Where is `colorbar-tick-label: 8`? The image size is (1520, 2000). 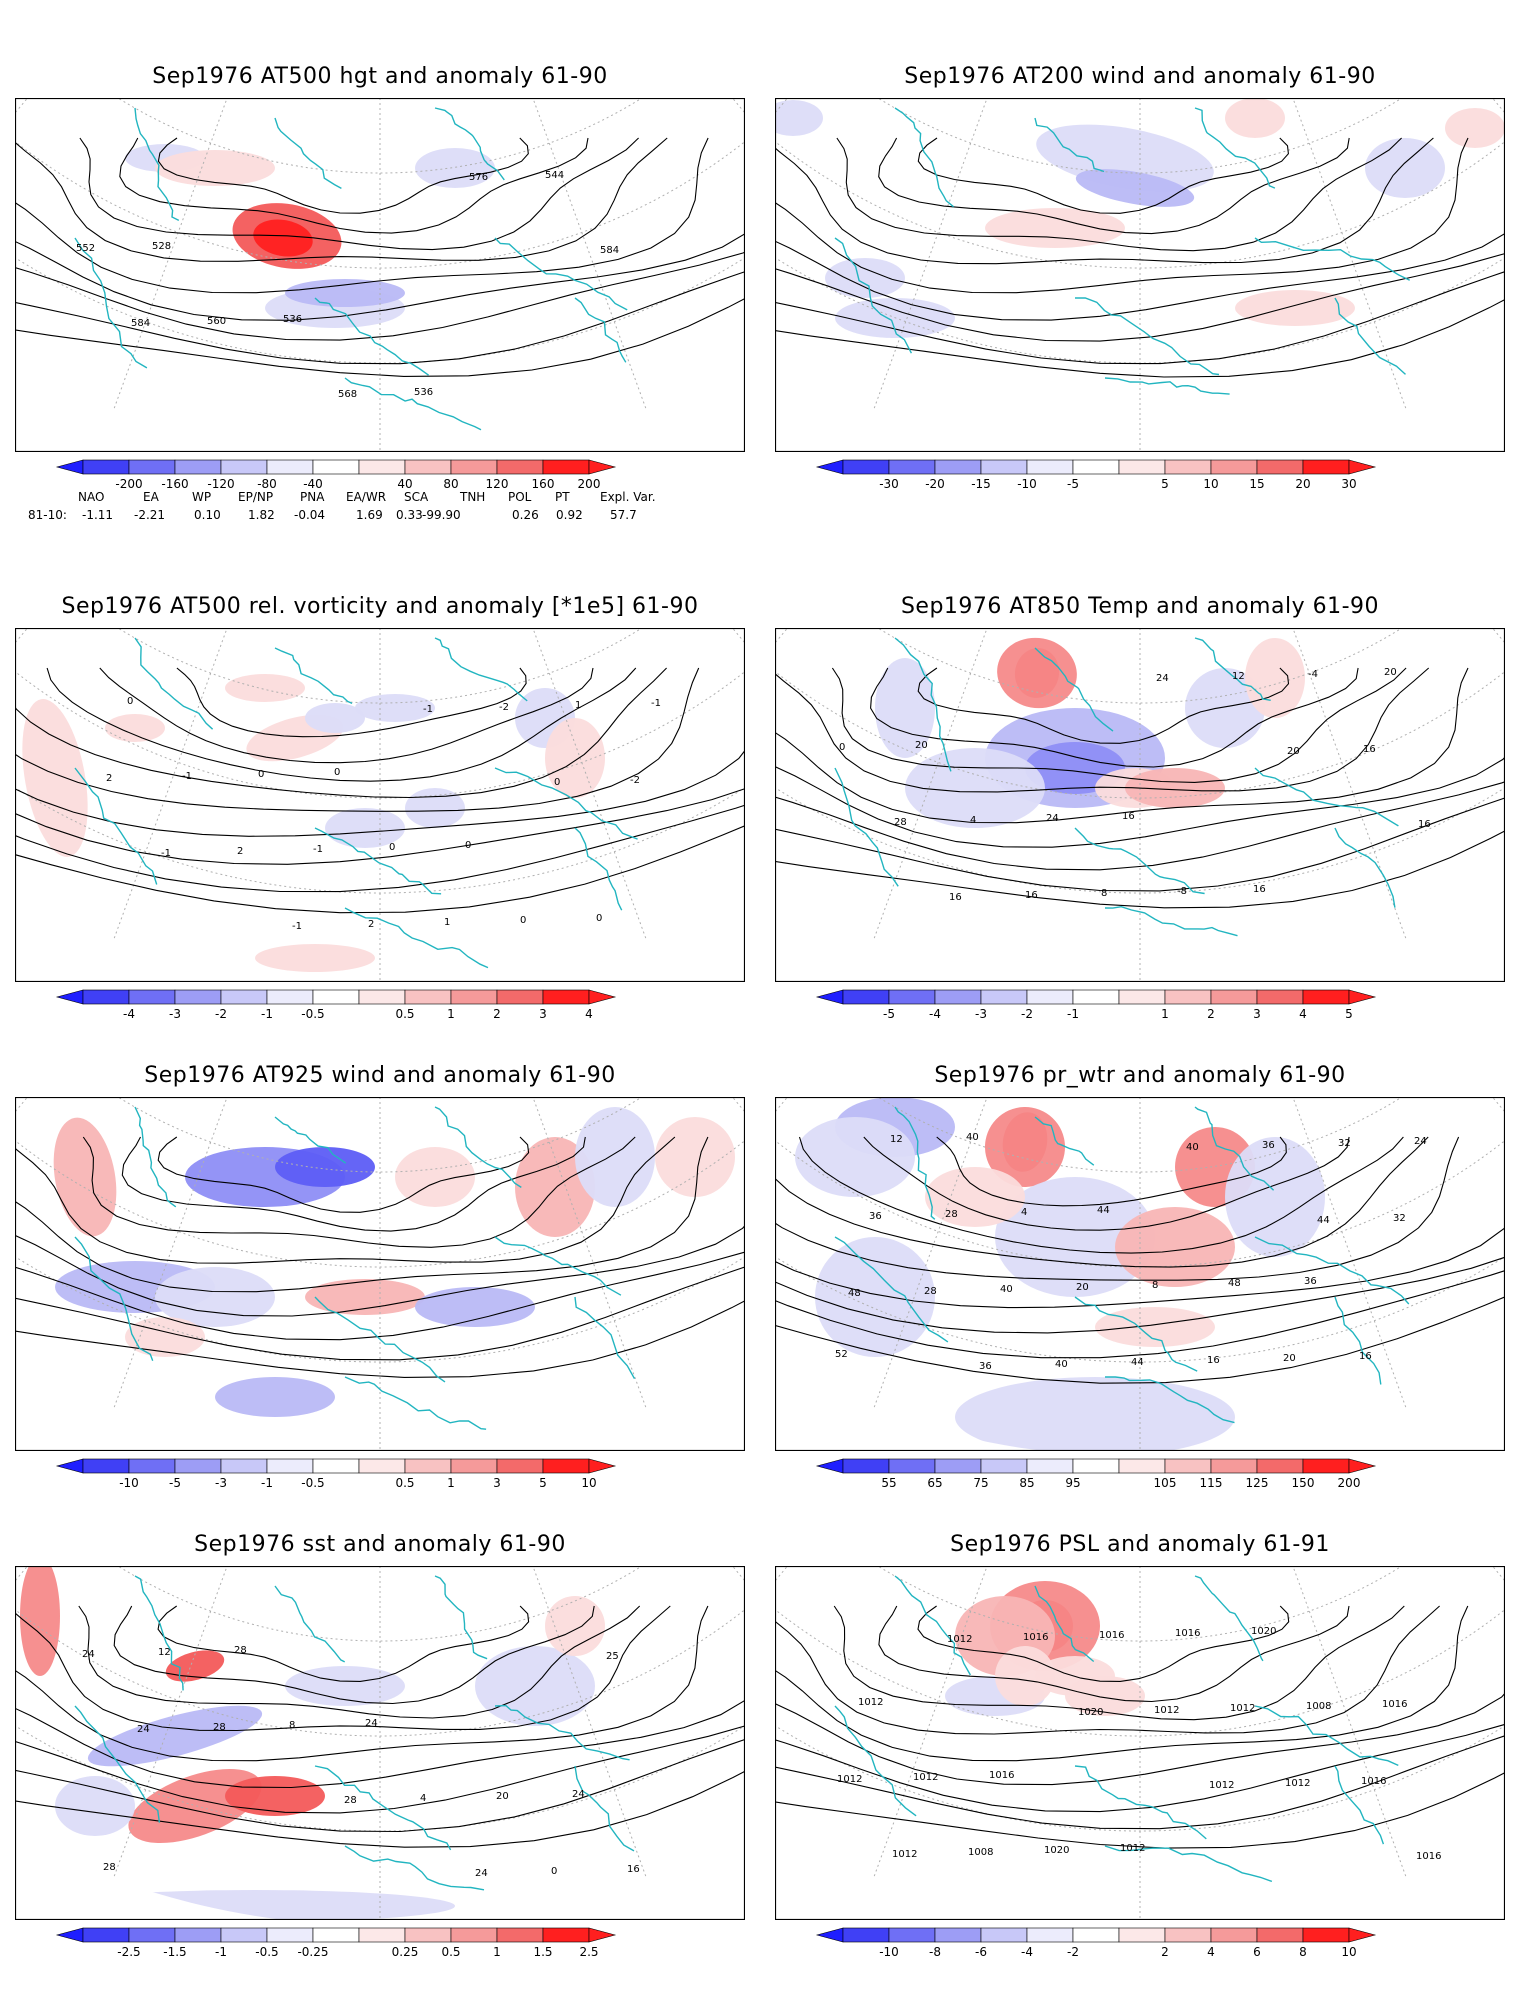 colorbar-tick-label: 8 is located at coordinates (1303, 1952).